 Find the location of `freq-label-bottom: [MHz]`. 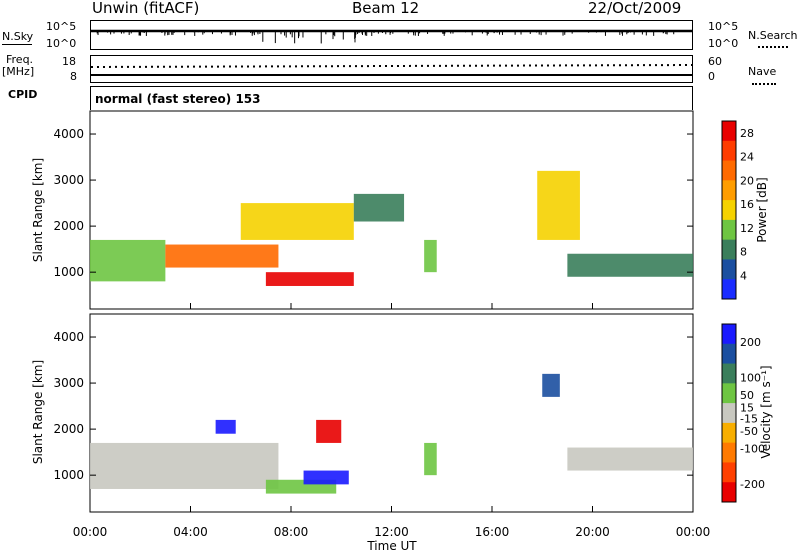

freq-label-bottom: [MHz] is located at coordinates (18, 71).